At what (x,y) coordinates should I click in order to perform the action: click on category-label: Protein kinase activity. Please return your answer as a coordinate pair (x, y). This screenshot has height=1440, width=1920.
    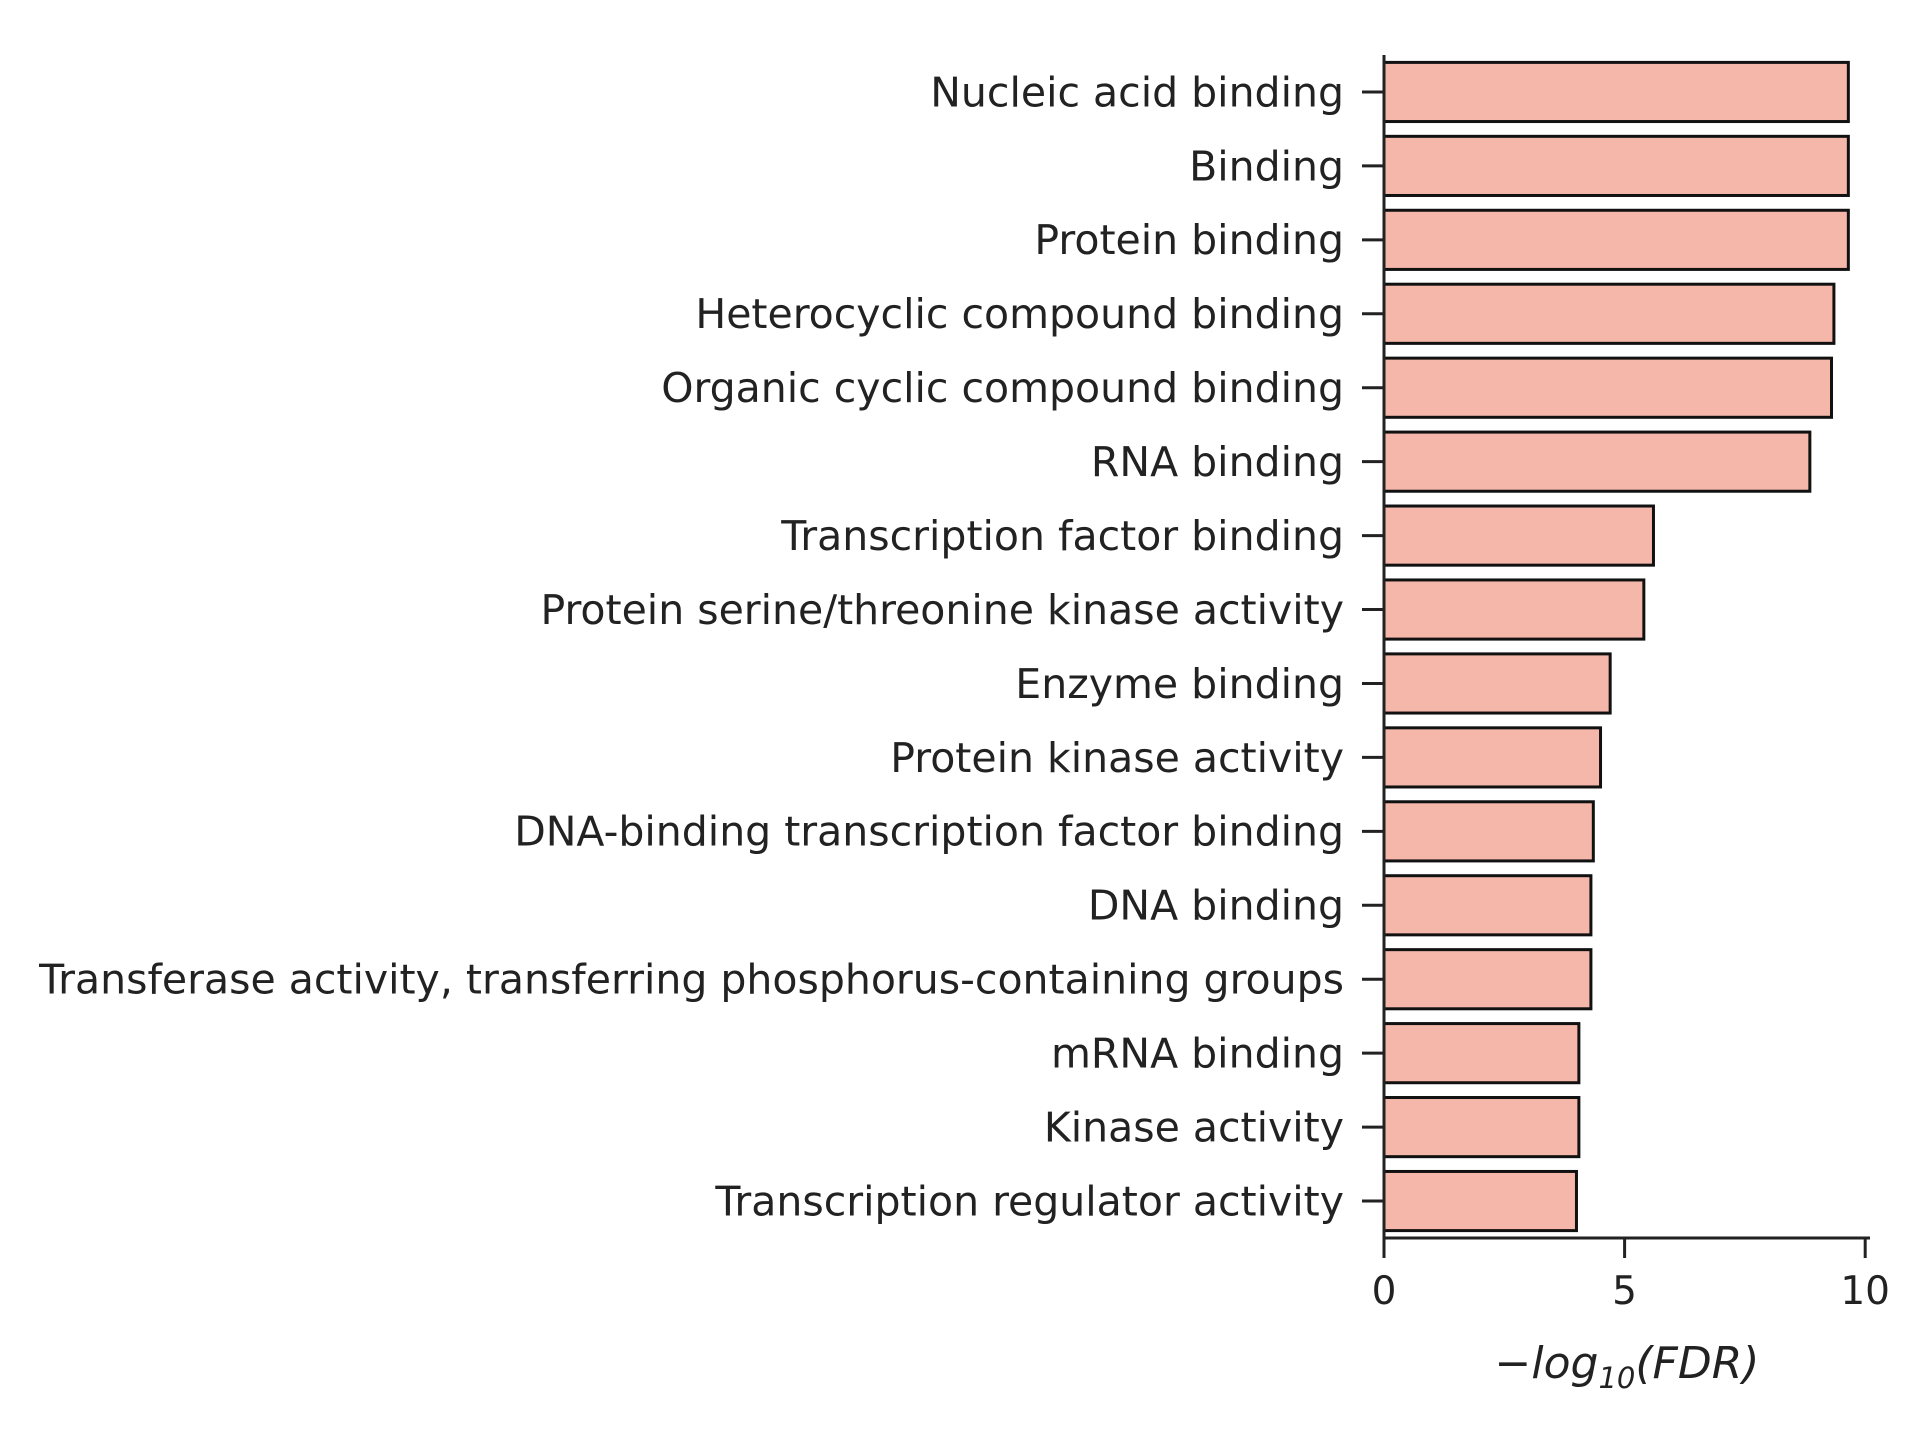
    Looking at the image, I should click on (1117, 758).